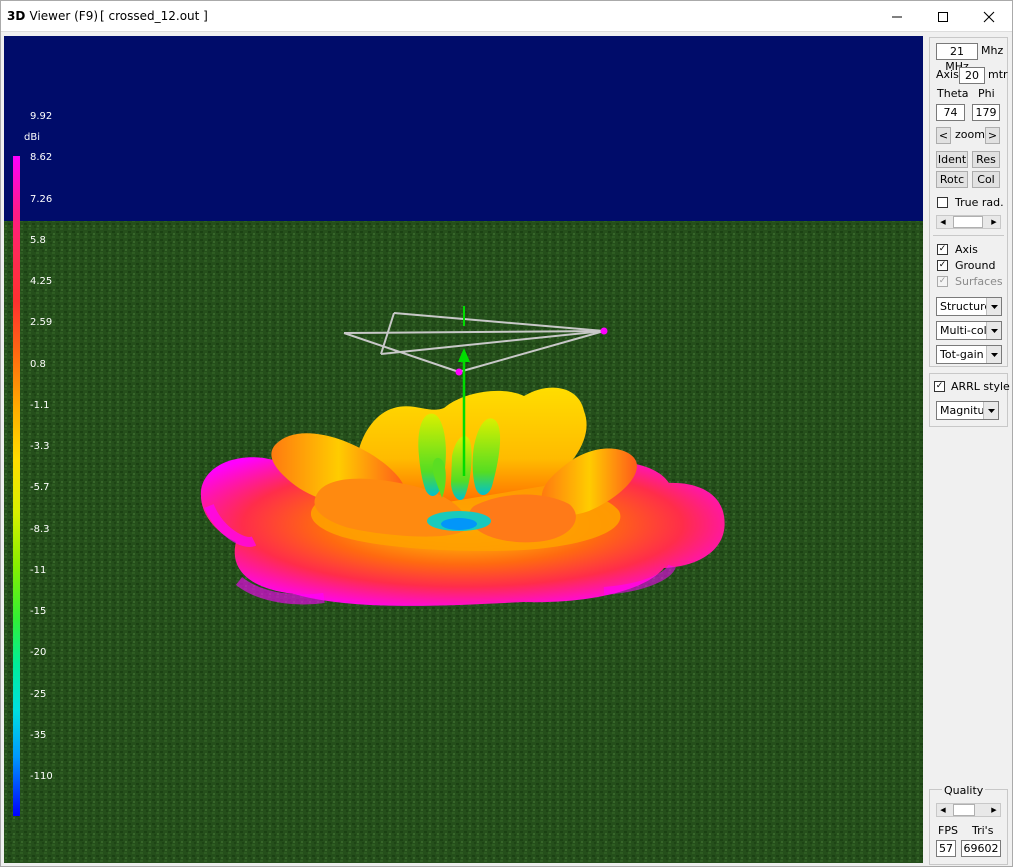  Describe the element at coordinates (986, 179) in the screenshot. I see `col-button: Col` at that location.